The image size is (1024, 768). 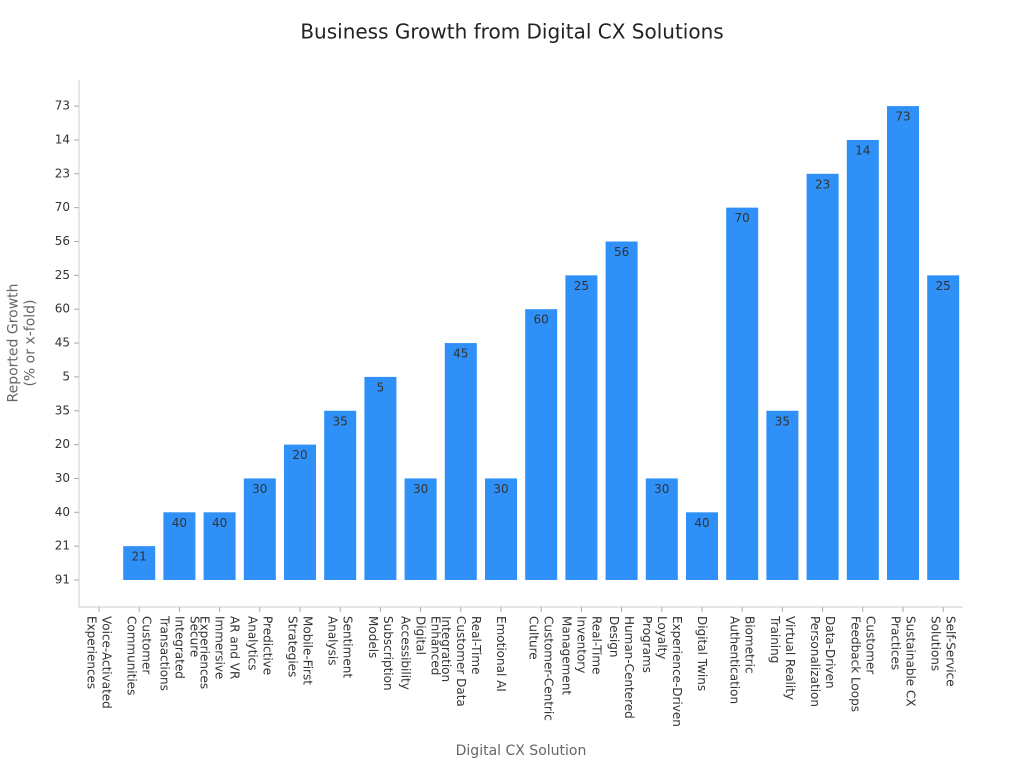 I want to click on x-tick-label: SecureIntegratedTransactions, so click(x=180, y=653).